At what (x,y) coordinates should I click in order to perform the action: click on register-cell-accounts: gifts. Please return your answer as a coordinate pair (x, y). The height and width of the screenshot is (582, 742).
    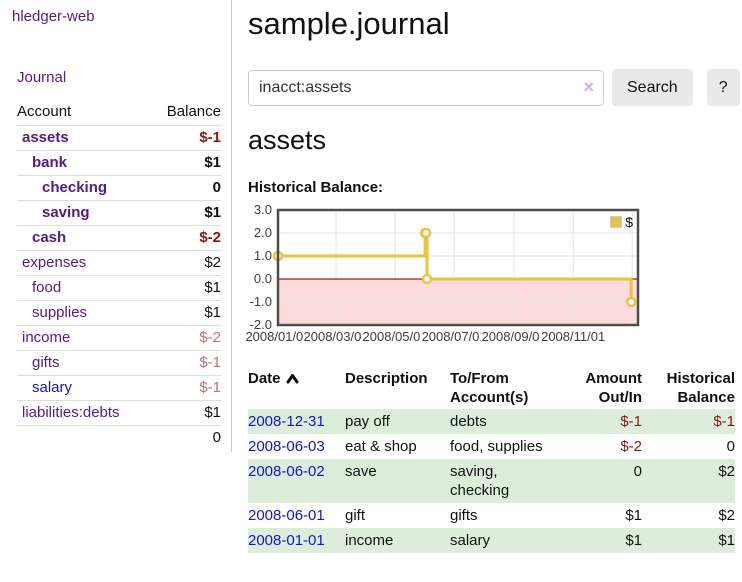
    Looking at the image, I should click on (464, 515).